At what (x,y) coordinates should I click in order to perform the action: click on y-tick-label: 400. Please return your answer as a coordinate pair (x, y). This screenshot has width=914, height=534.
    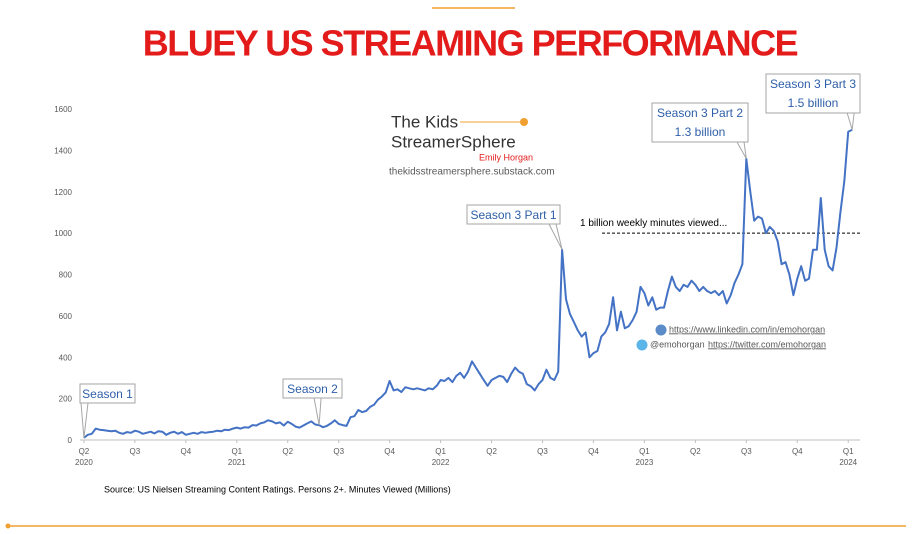
    Looking at the image, I should click on (66, 357).